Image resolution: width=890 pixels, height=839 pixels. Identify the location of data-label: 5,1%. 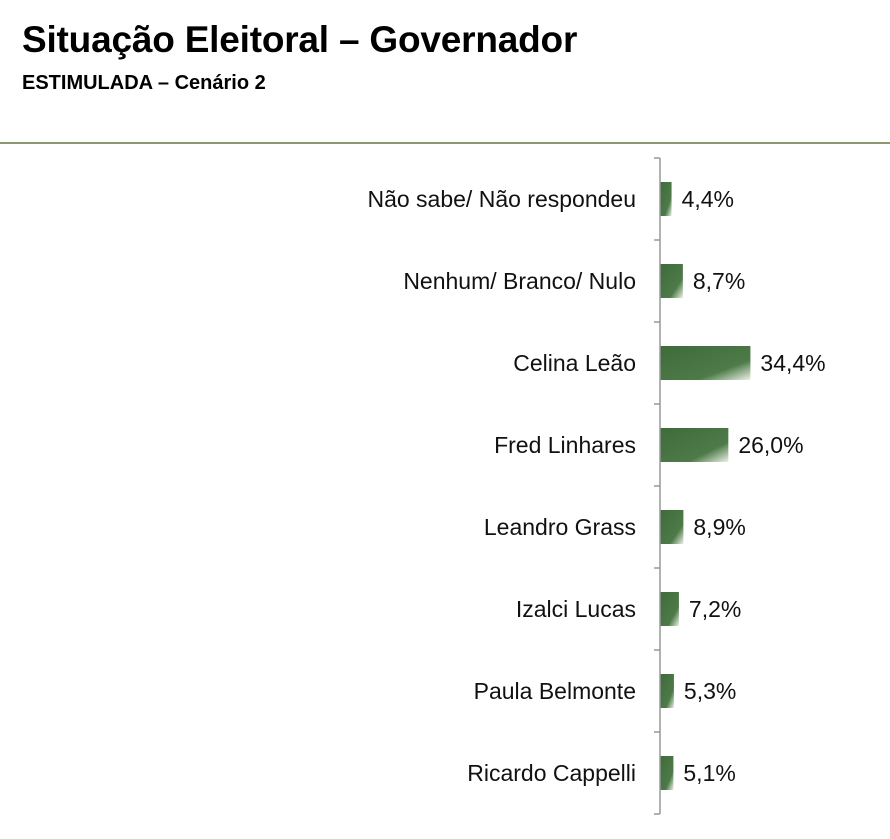
(709, 773).